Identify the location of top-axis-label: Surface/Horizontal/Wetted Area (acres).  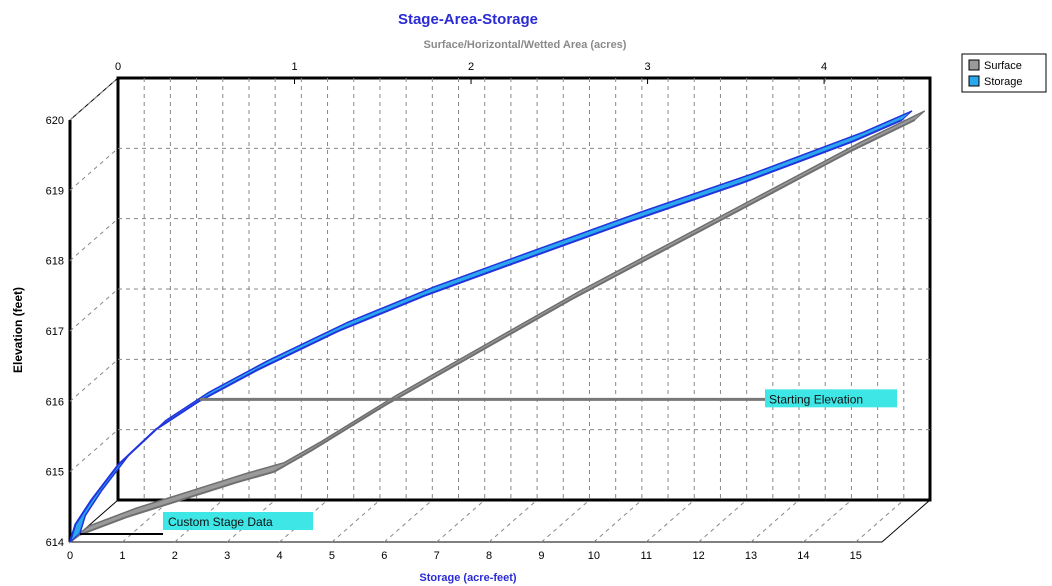
(525, 45).